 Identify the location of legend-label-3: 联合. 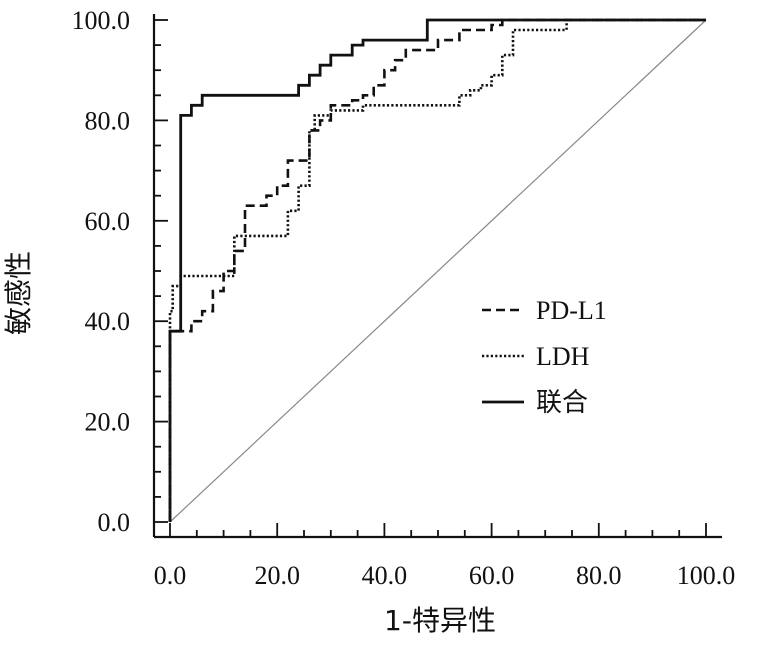
(562, 402).